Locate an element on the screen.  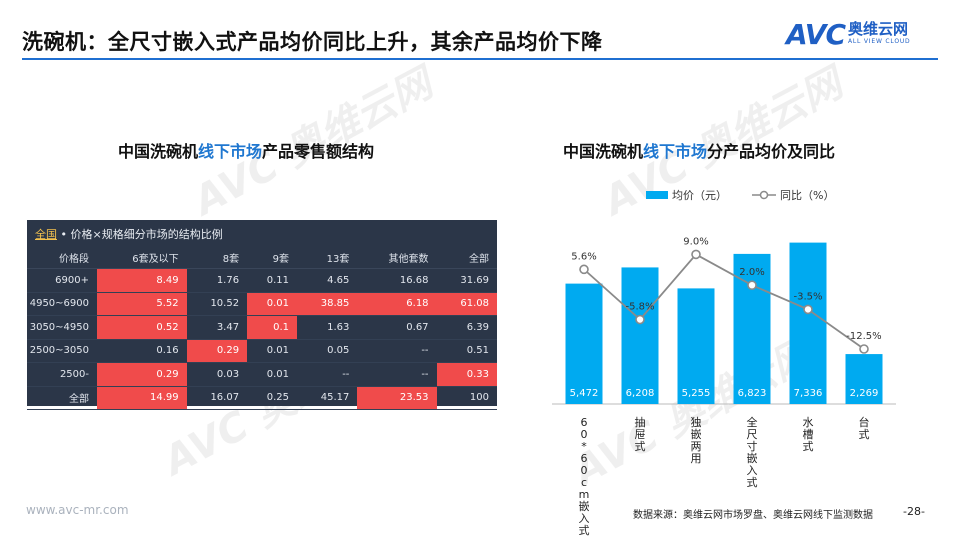
row-label: 2500~3050 is located at coordinates (62, 351).